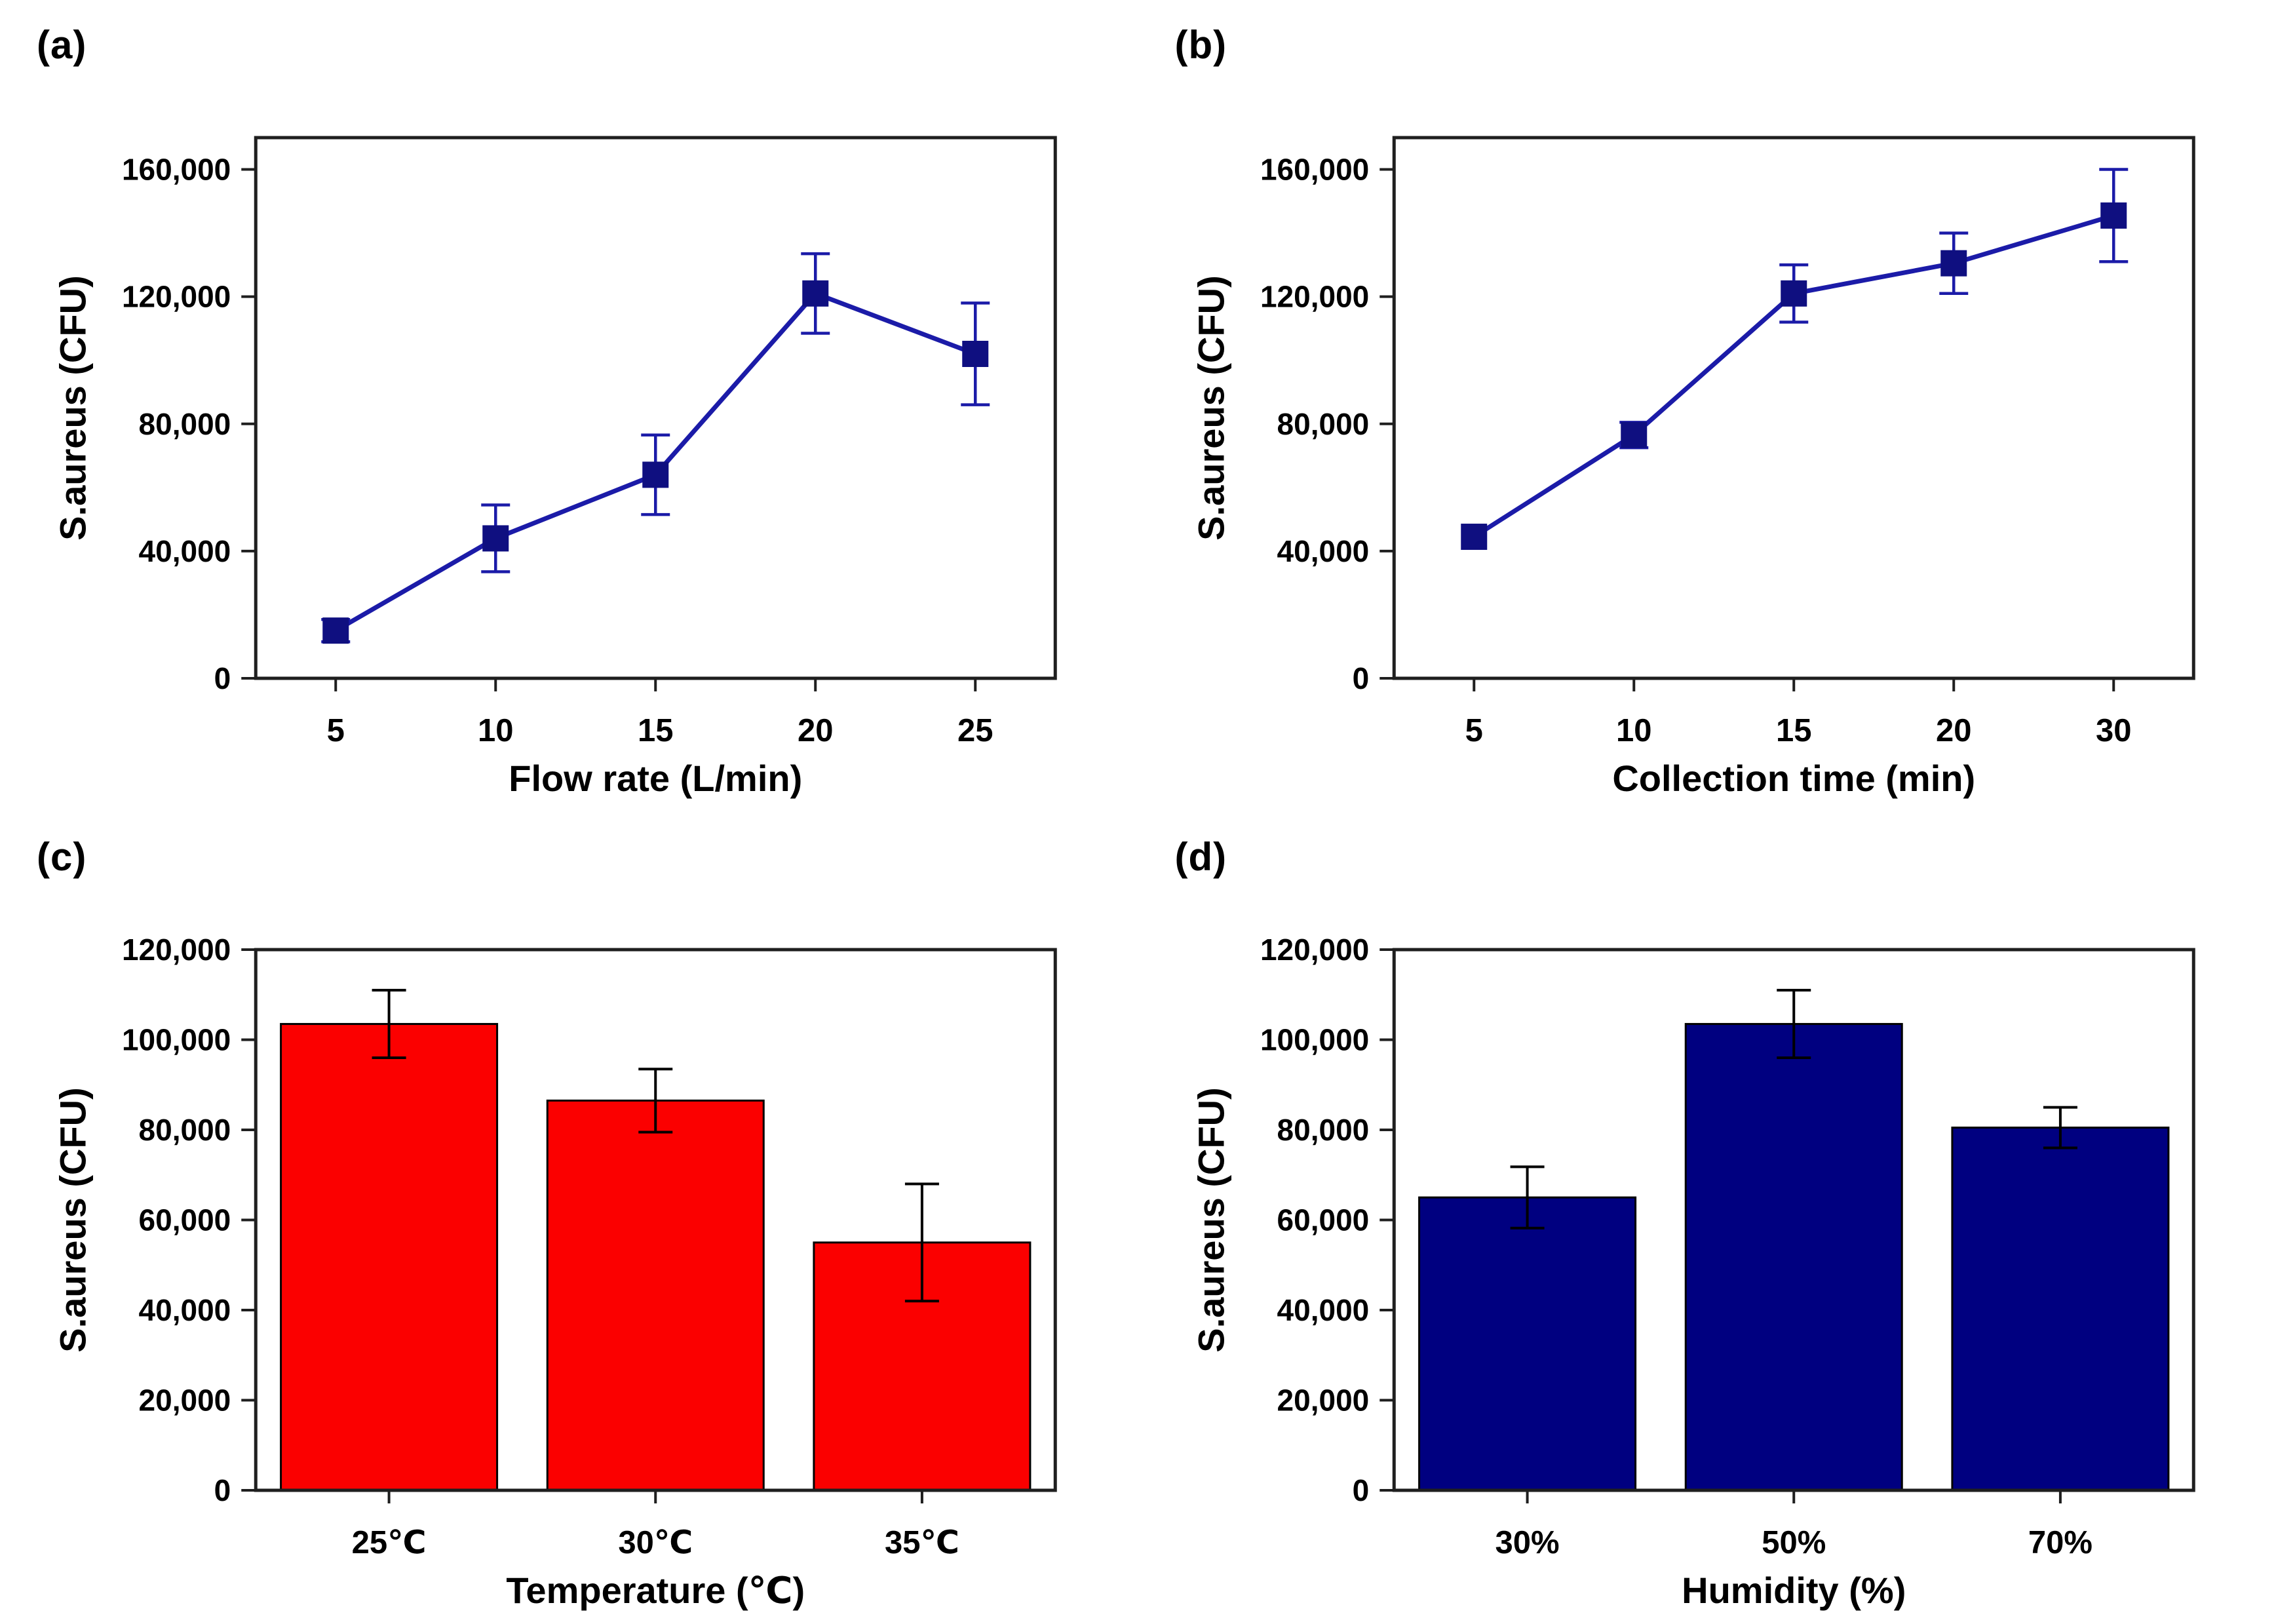 This screenshot has height=1624, width=2276. Describe the element at coordinates (1527, 1543) in the screenshot. I see `x-tick-label: 30%` at that location.